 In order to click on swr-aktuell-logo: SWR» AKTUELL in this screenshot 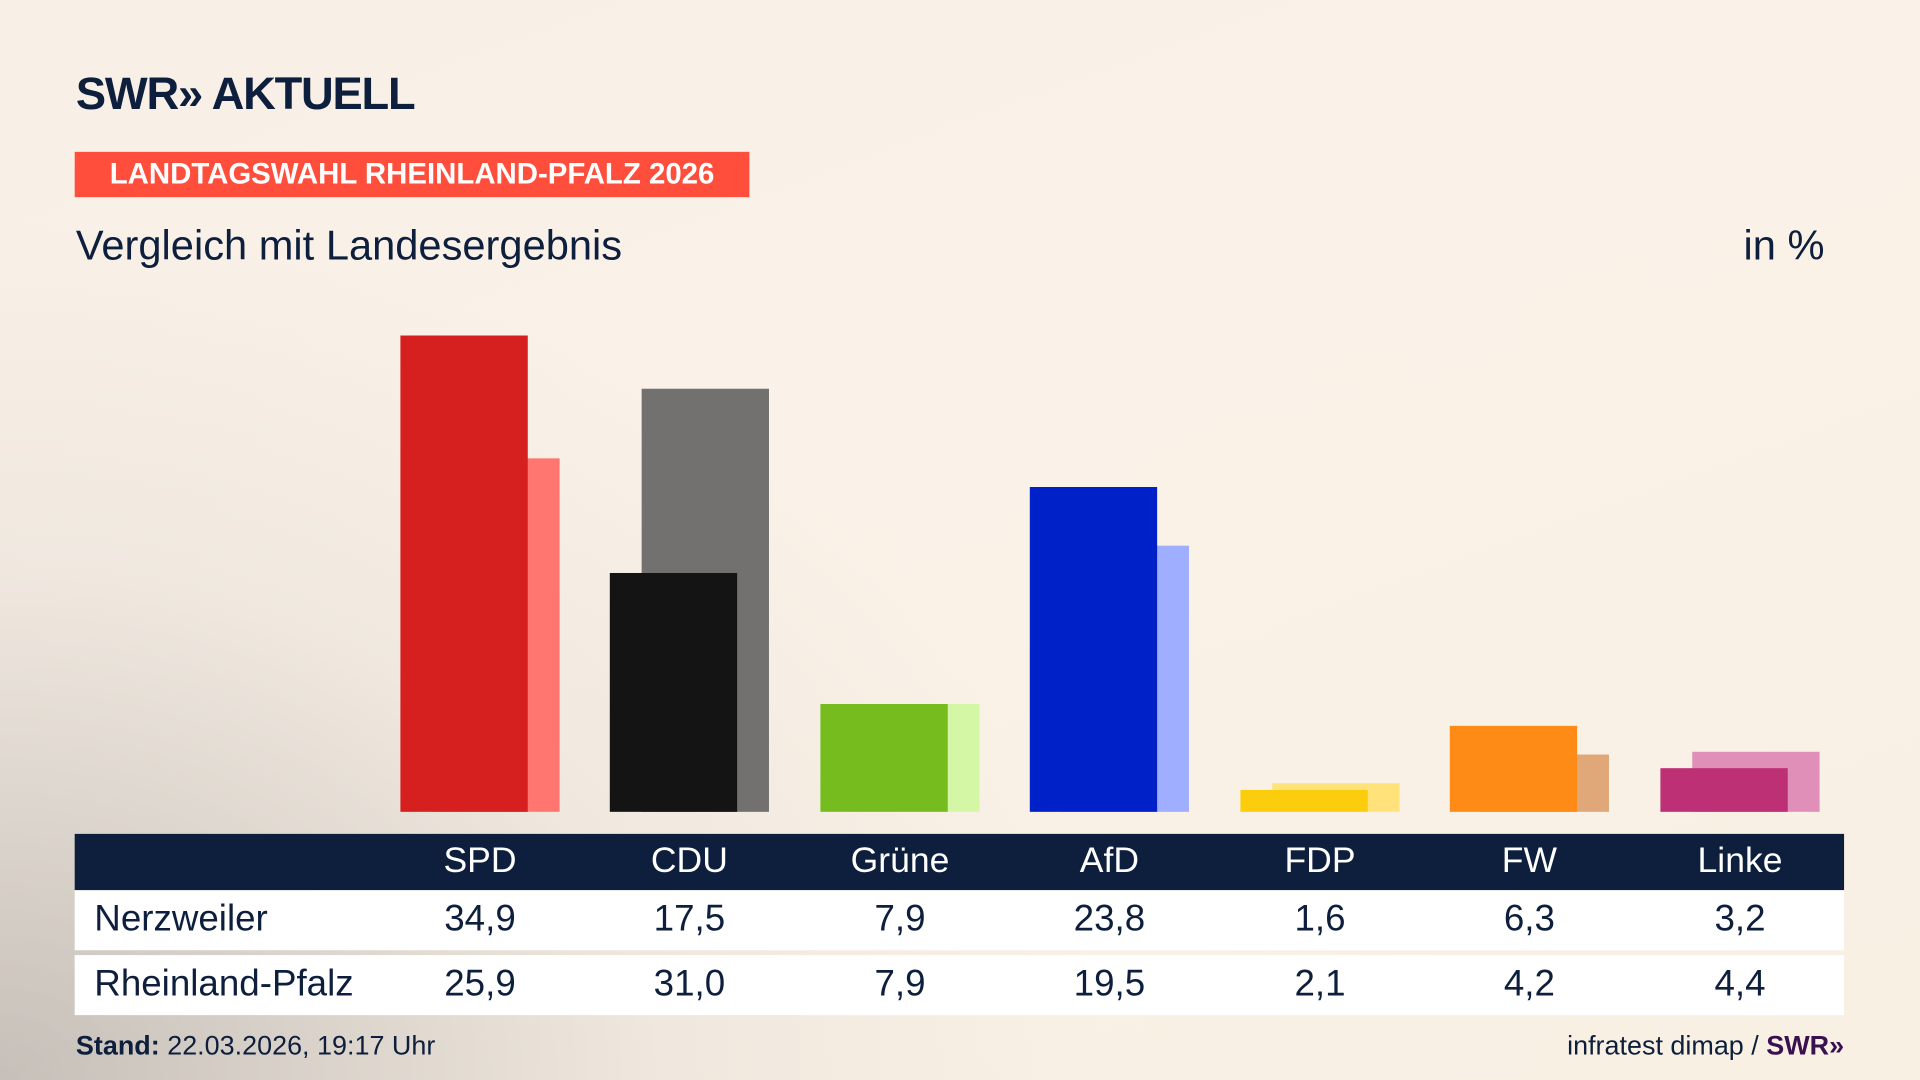, I will do `click(245, 93)`.